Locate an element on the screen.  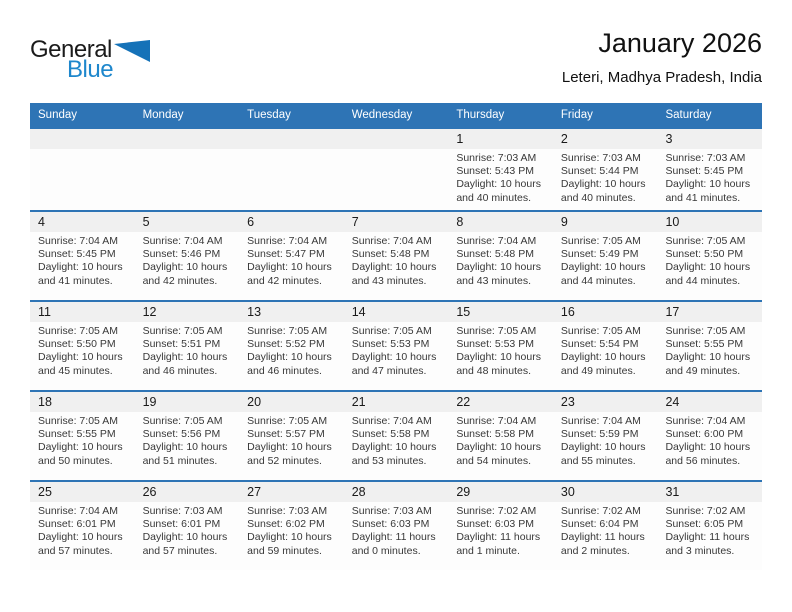
weekday-header-sunday: Sunday is located at coordinates (58, 115).